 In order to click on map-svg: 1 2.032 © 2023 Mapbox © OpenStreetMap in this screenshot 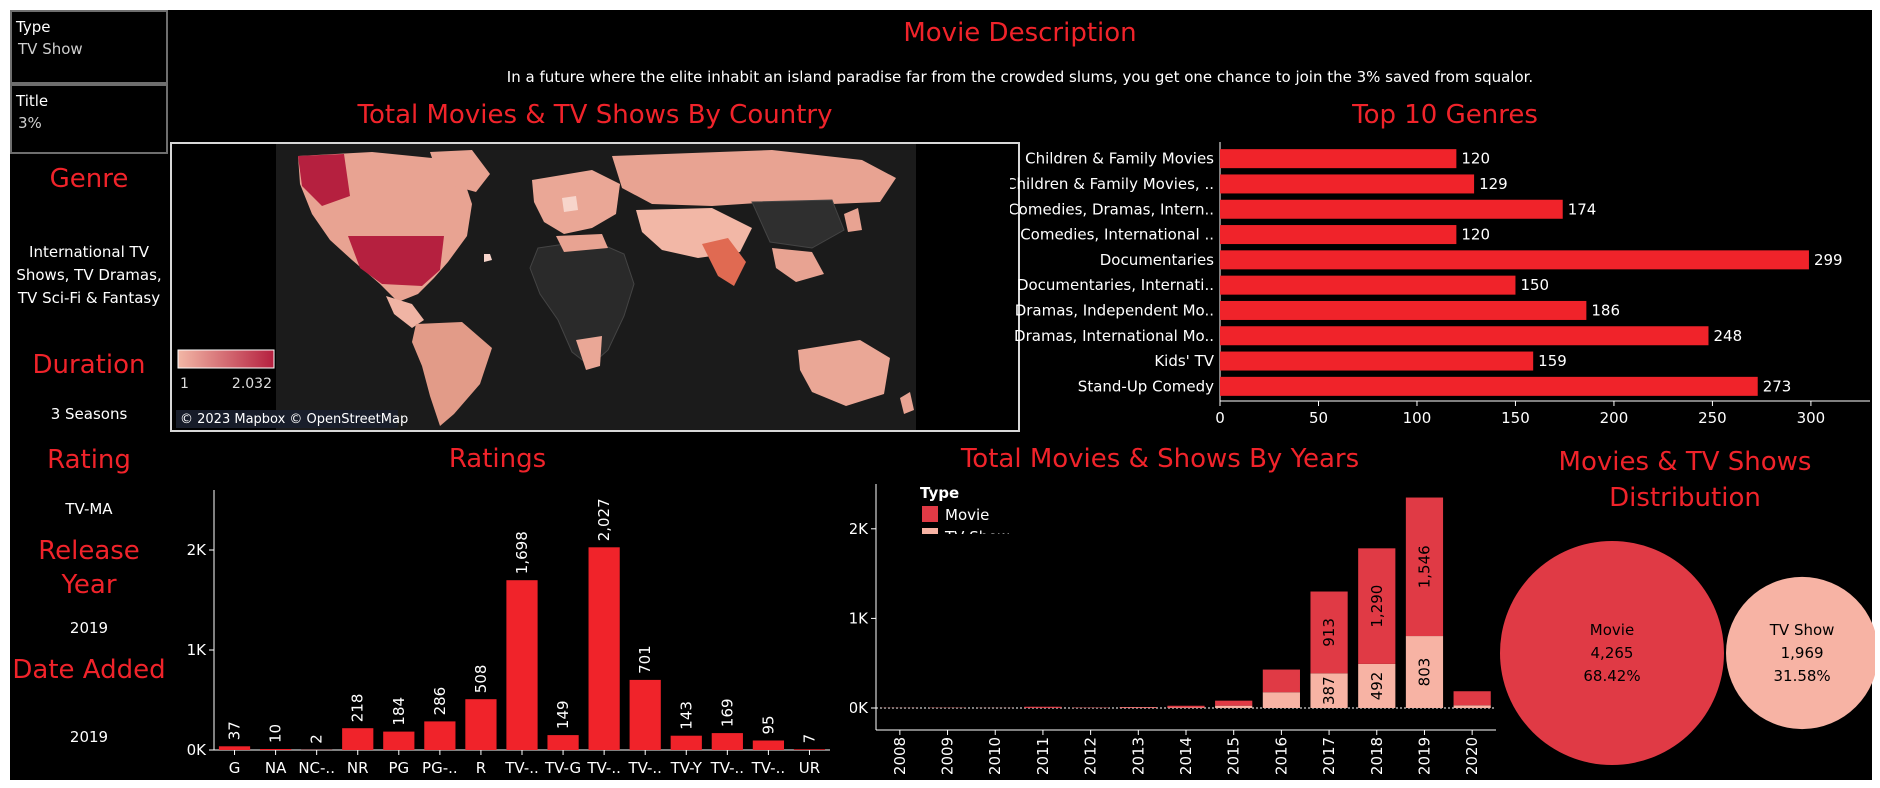, I will do `click(546, 287)`.